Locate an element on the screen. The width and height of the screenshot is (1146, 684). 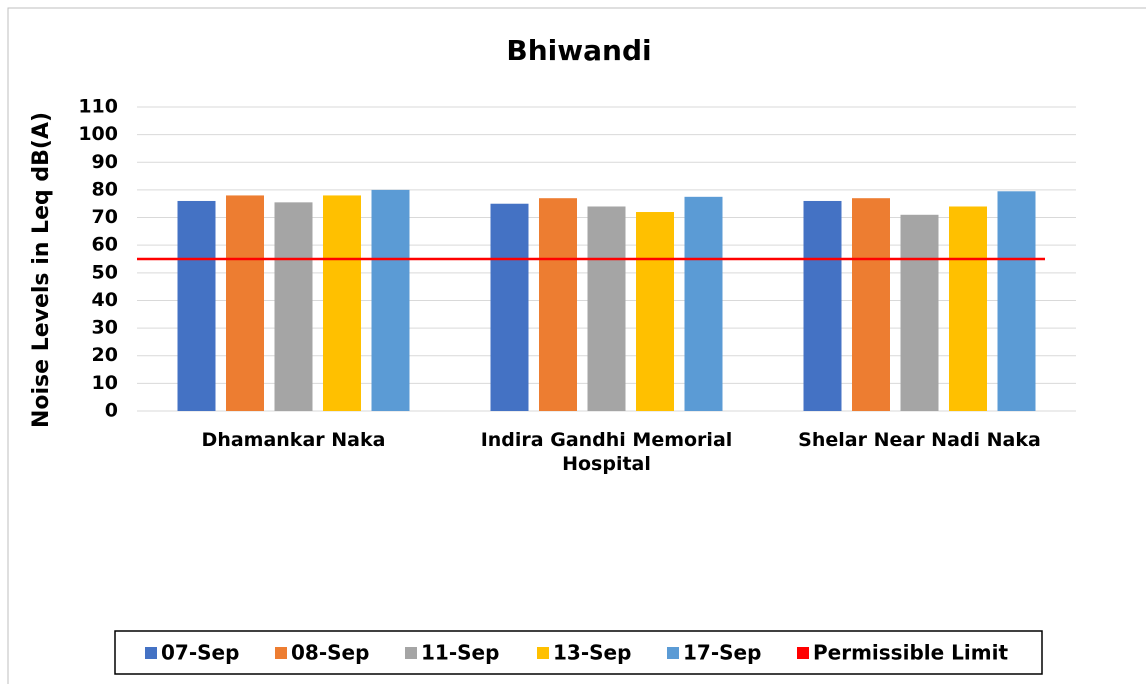
y-tick-label: 50 is located at coordinates (105, 272).